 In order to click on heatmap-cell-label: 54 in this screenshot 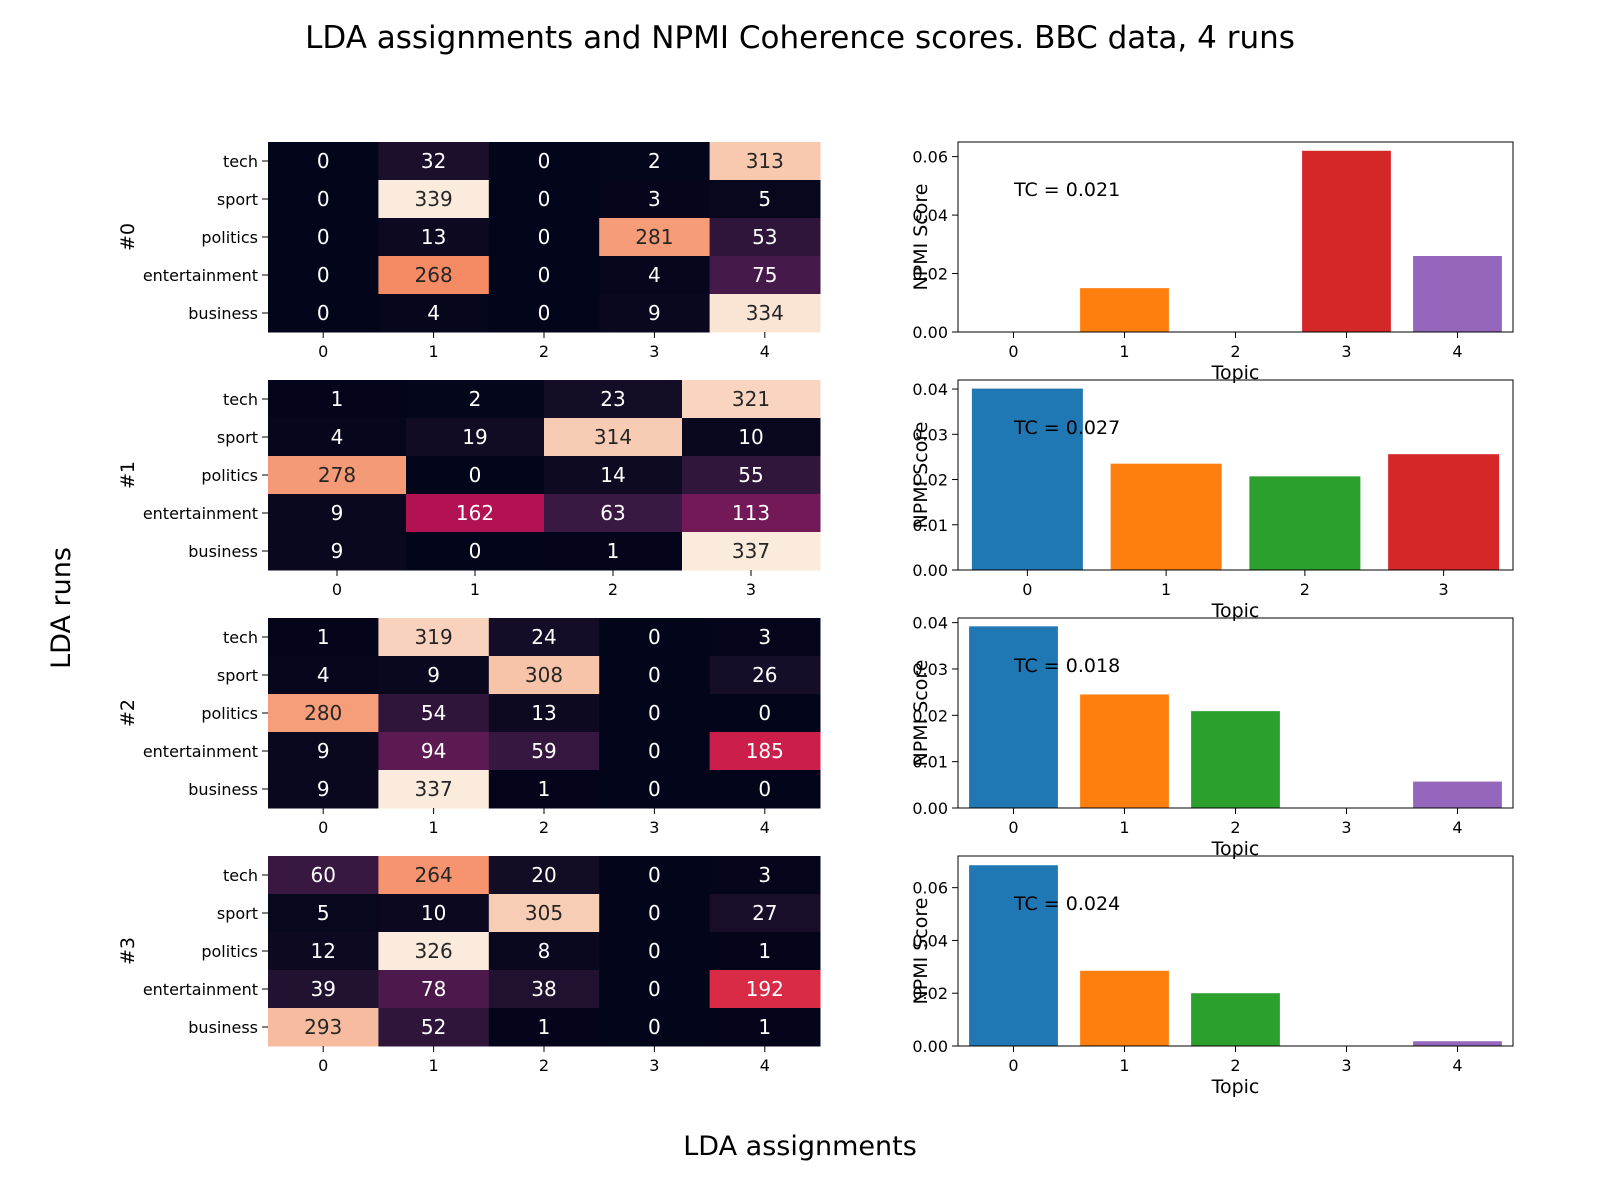, I will do `click(433, 713)`.